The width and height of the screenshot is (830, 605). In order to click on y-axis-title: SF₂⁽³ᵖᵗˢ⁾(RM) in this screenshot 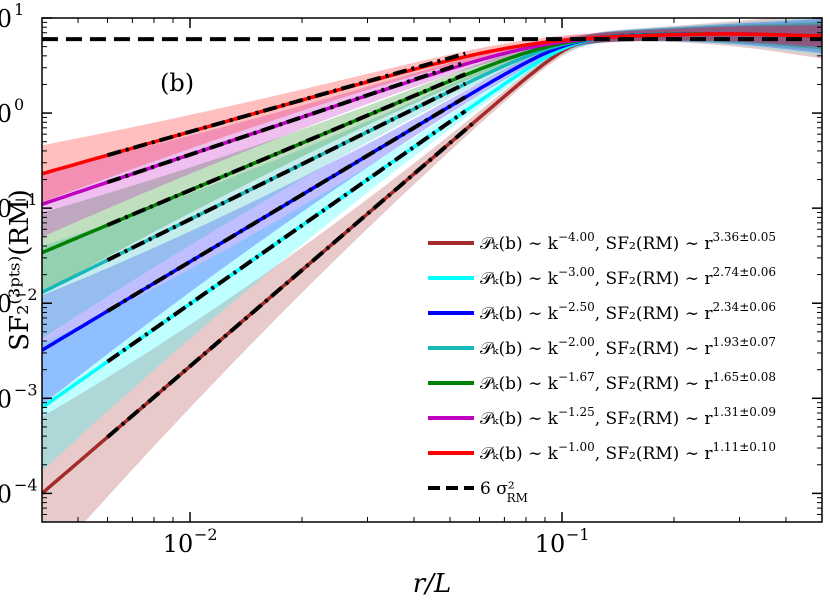, I will do `click(20, 270)`.